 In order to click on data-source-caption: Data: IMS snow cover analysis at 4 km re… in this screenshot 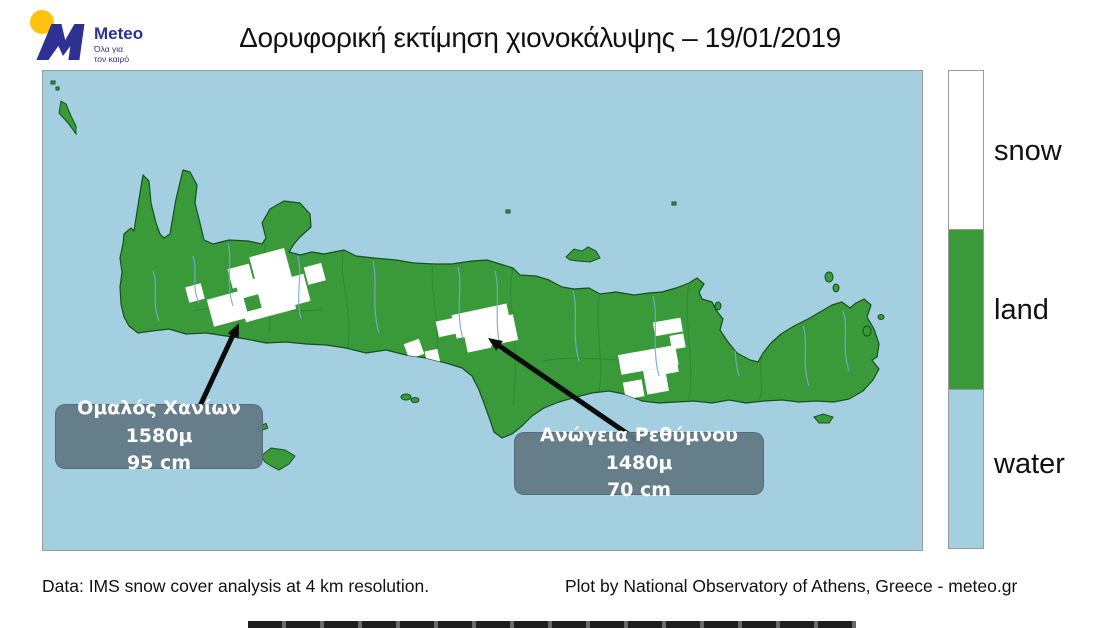, I will do `click(236, 586)`.